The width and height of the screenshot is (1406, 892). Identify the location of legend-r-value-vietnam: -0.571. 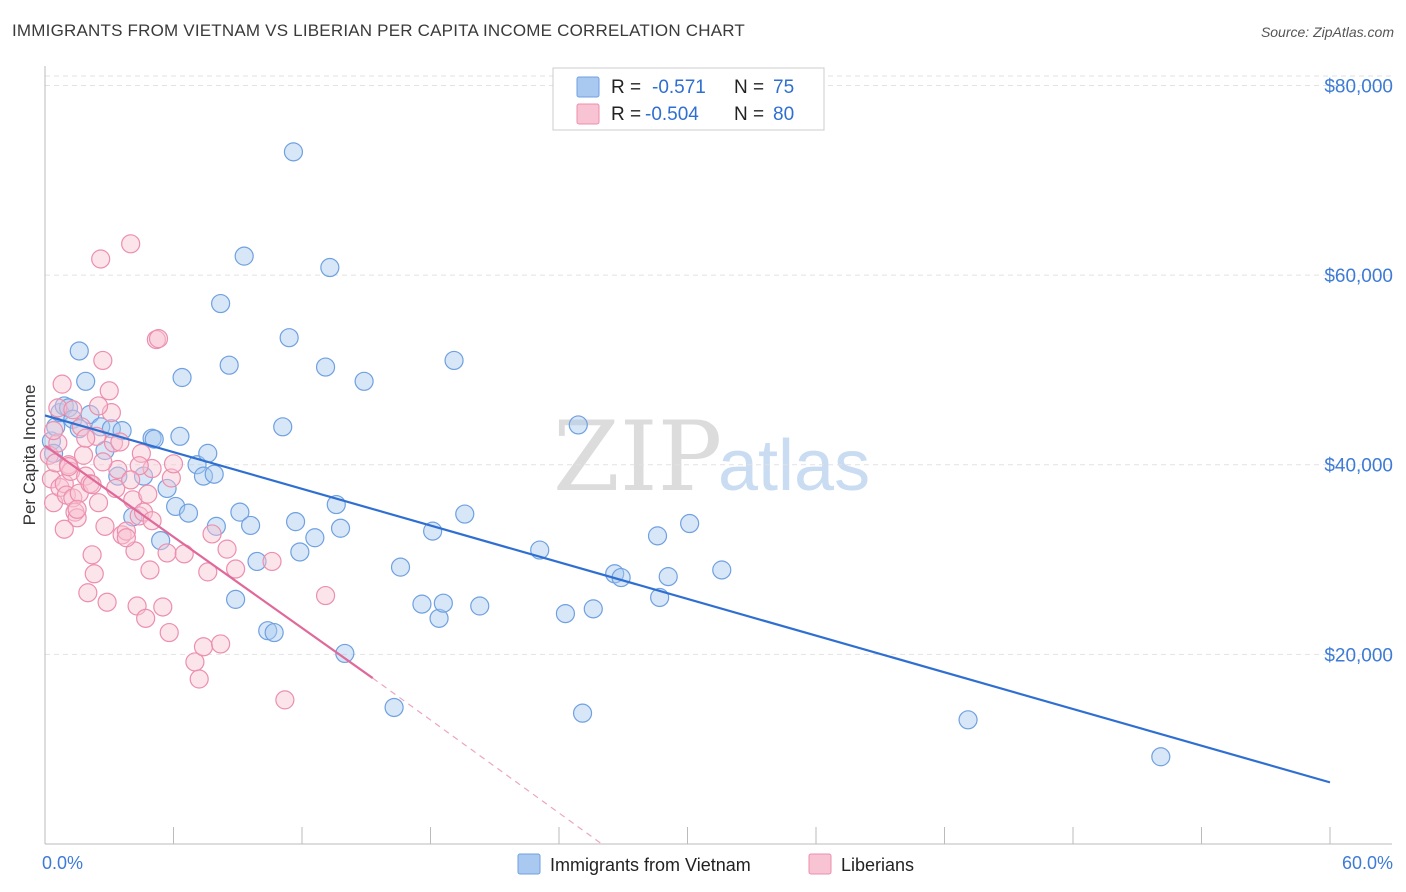
(679, 87).